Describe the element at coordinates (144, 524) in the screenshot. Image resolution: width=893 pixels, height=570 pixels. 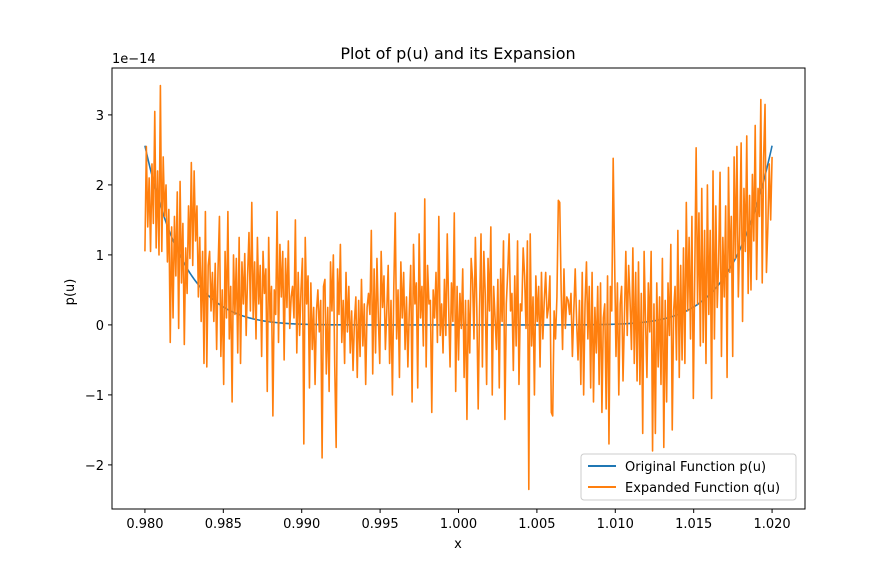
I see `x-tick-label: 0.980` at that location.